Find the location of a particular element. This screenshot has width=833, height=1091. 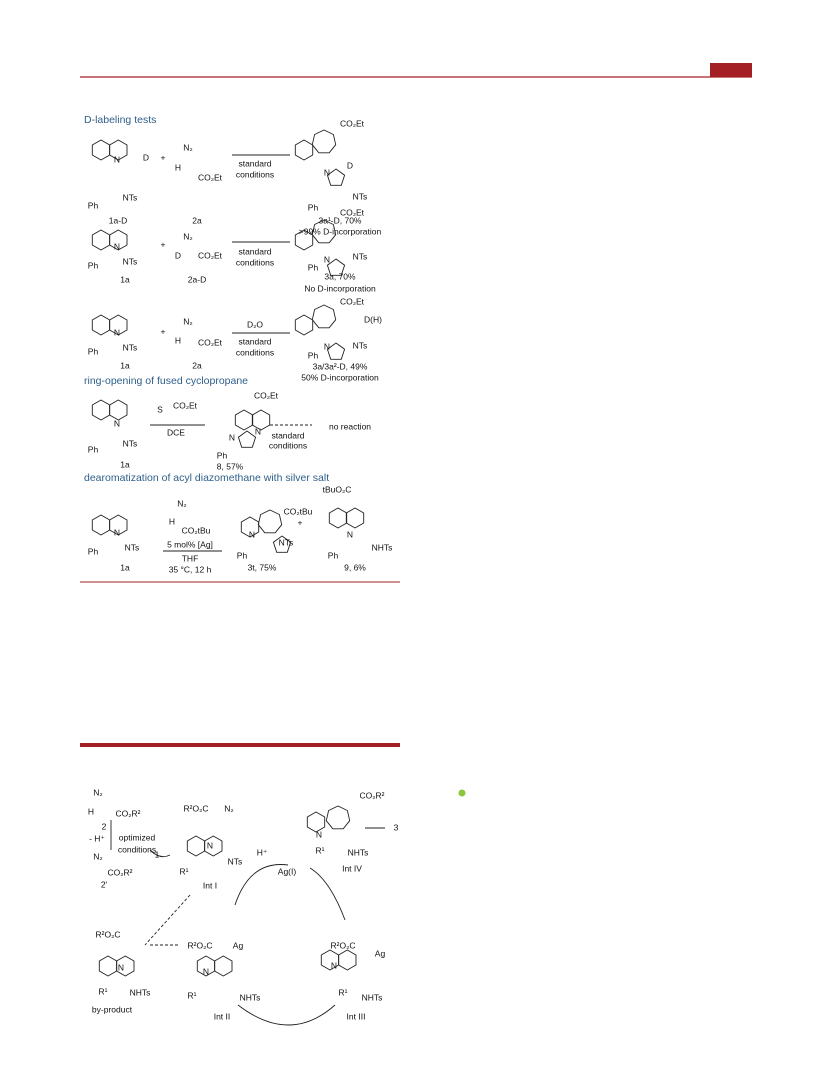

chem-label: tBuO₂C is located at coordinates (337, 489).